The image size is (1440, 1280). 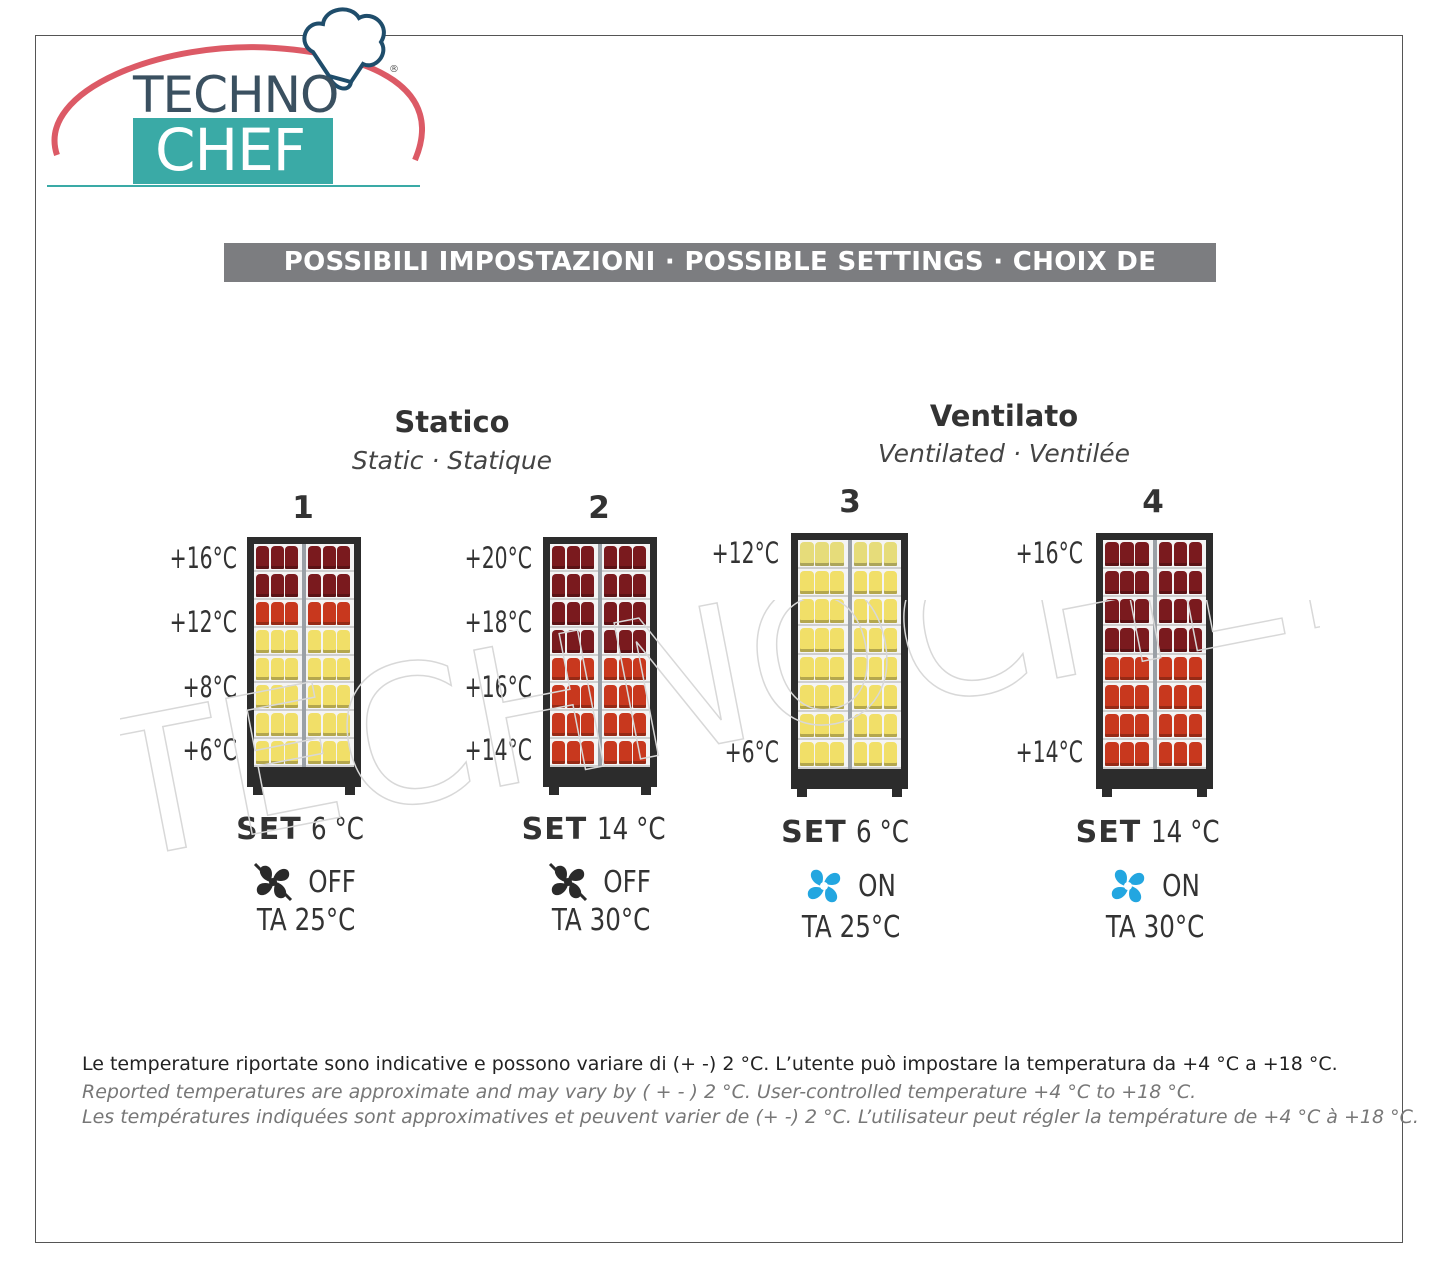 What do you see at coordinates (230, 150) in the screenshot?
I see `logo-text-chef: CHEF` at bounding box center [230, 150].